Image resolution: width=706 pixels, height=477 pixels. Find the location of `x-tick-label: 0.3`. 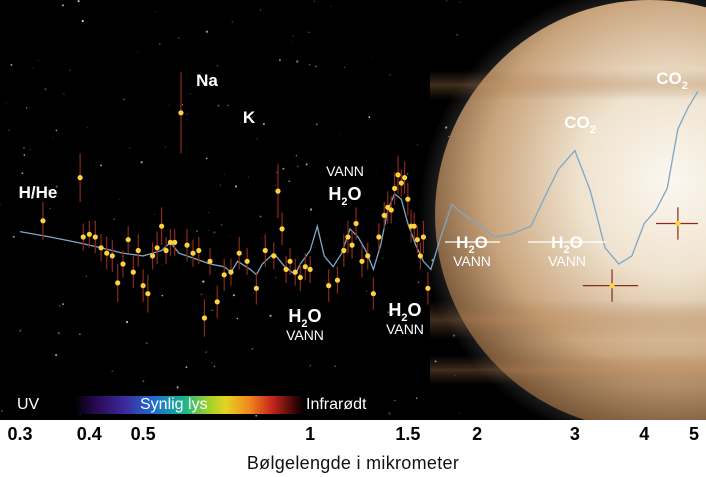

x-tick-label: 0.3 is located at coordinates (20, 434).